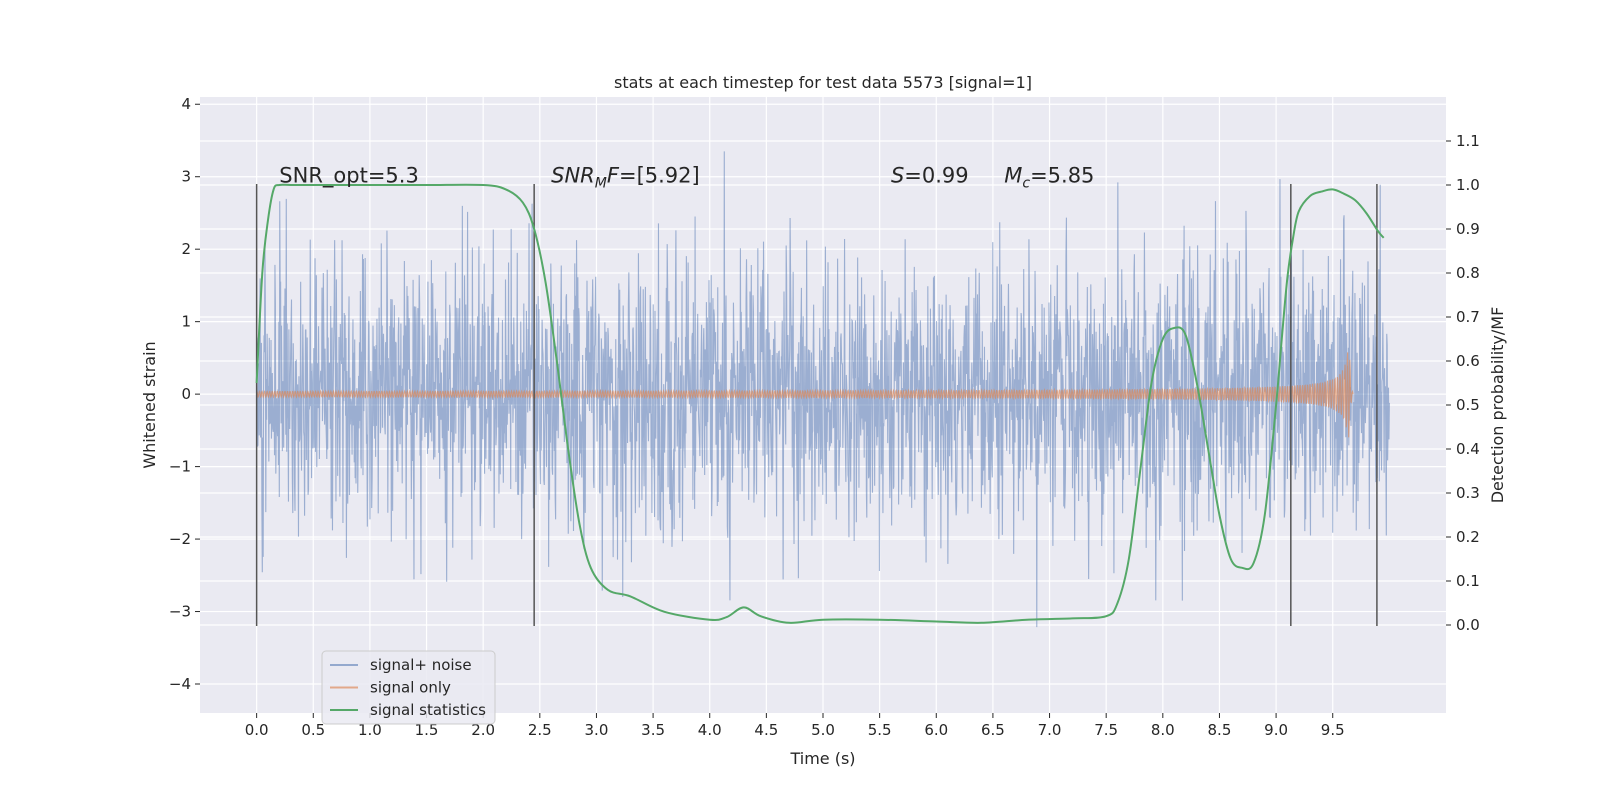  Describe the element at coordinates (597, 730) in the screenshot. I see `x-tick-label-6: 3.0` at that location.